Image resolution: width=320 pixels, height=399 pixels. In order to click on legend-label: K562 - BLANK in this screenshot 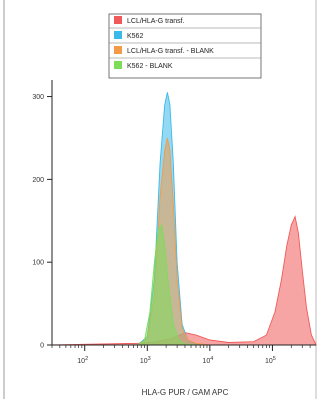, I will do `click(150, 66)`.